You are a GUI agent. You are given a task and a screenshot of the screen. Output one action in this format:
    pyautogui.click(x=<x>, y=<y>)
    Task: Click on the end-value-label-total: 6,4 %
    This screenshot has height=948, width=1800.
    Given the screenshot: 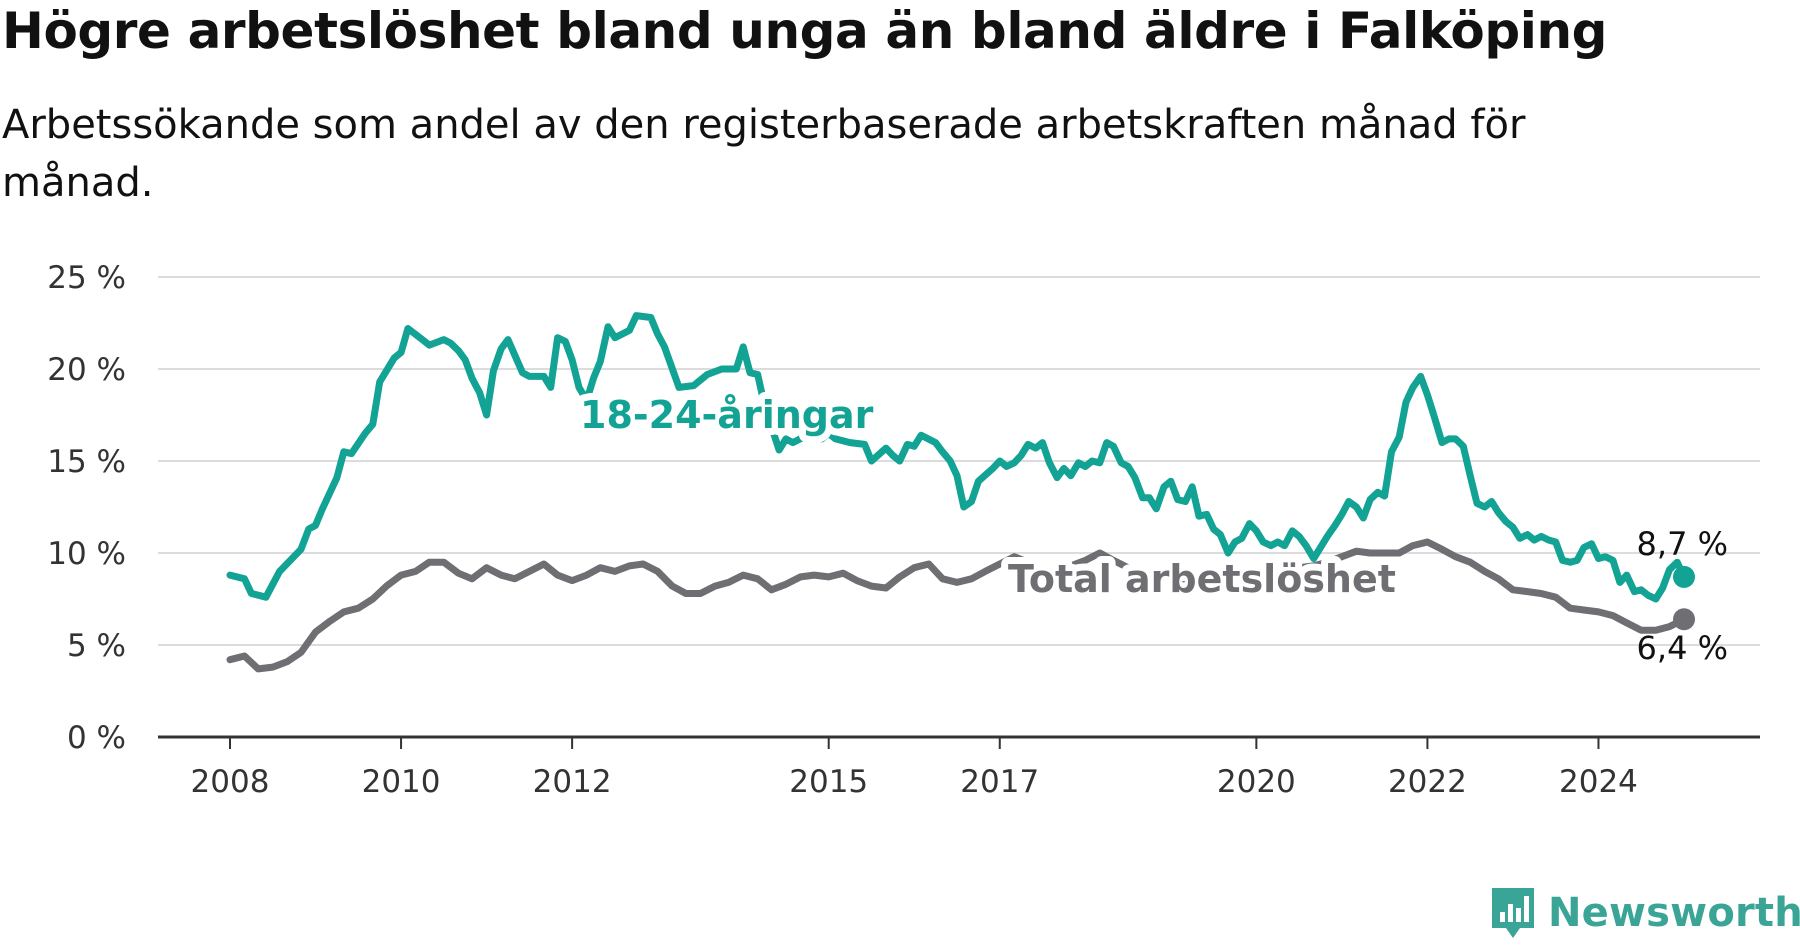 What is the action you would take?
    pyautogui.click(x=1682, y=648)
    